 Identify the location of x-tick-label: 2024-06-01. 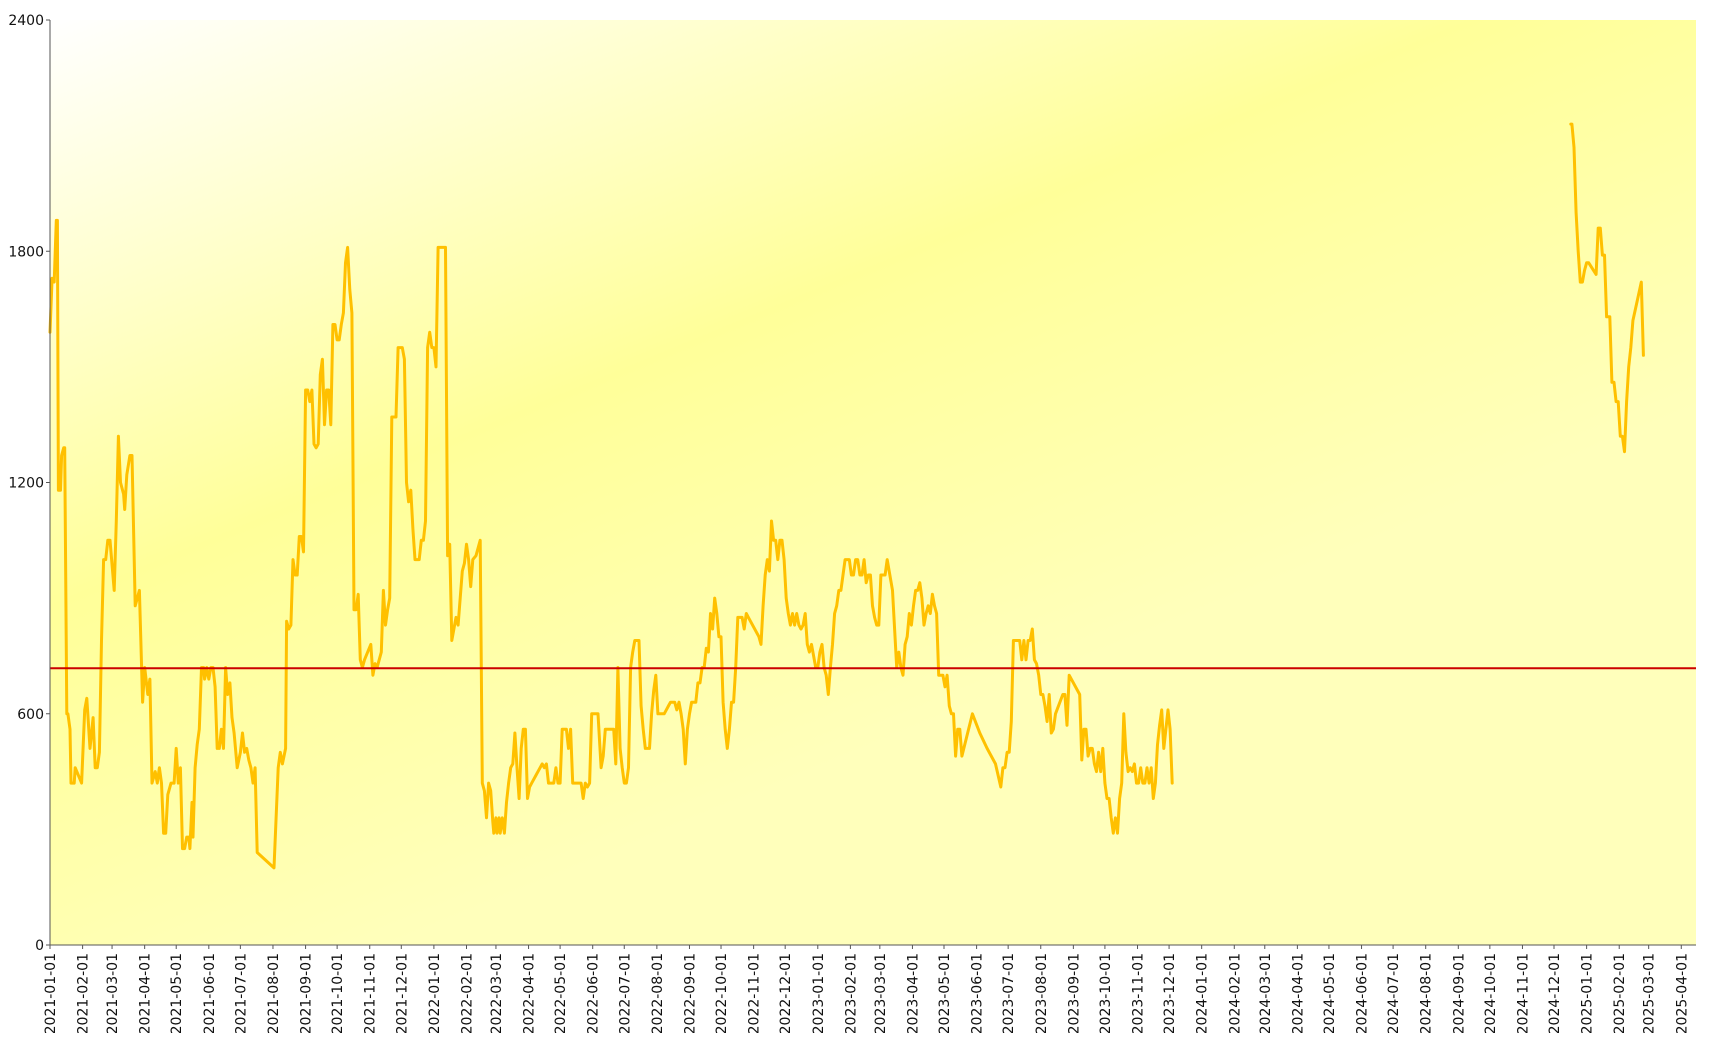
(1363, 993).